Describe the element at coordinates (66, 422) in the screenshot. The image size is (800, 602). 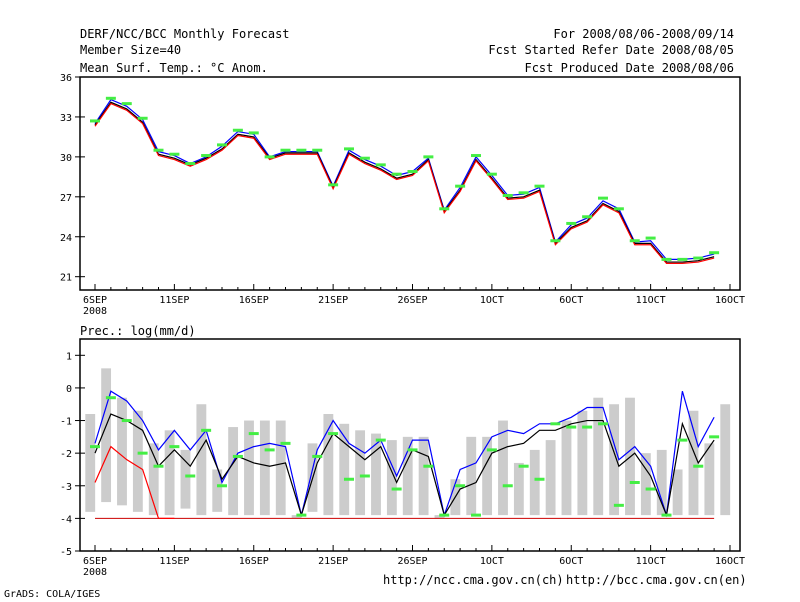
I see `y-tick-label: -1` at that location.